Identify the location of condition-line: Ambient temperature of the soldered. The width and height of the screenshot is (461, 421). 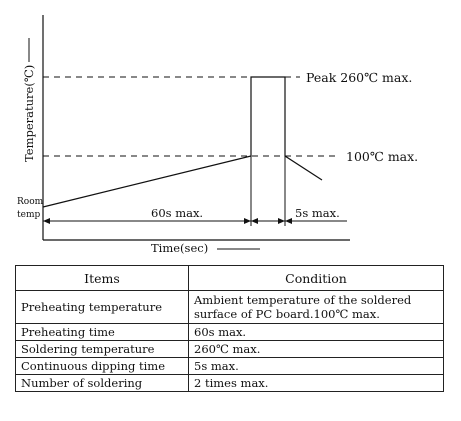
(303, 300).